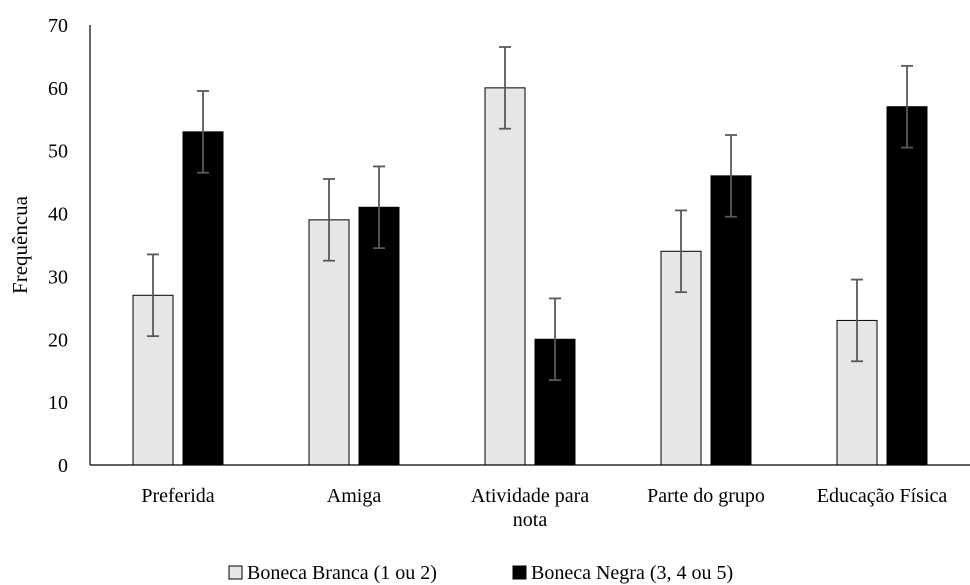 The width and height of the screenshot is (970, 585). What do you see at coordinates (354, 496) in the screenshot?
I see `x-tick-label: Amiga` at bounding box center [354, 496].